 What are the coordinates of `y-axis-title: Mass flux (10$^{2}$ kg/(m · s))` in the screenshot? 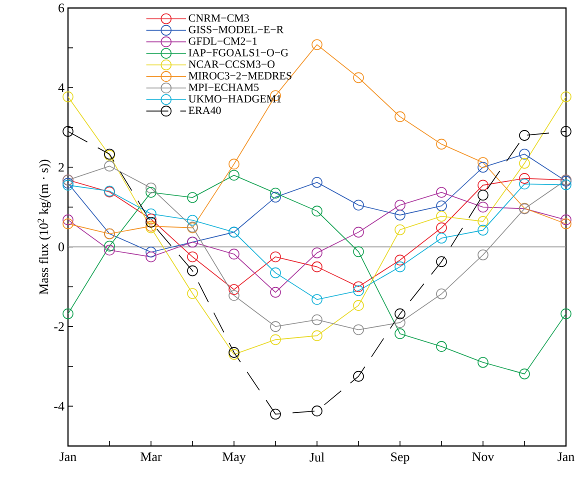 It's located at (44, 227).